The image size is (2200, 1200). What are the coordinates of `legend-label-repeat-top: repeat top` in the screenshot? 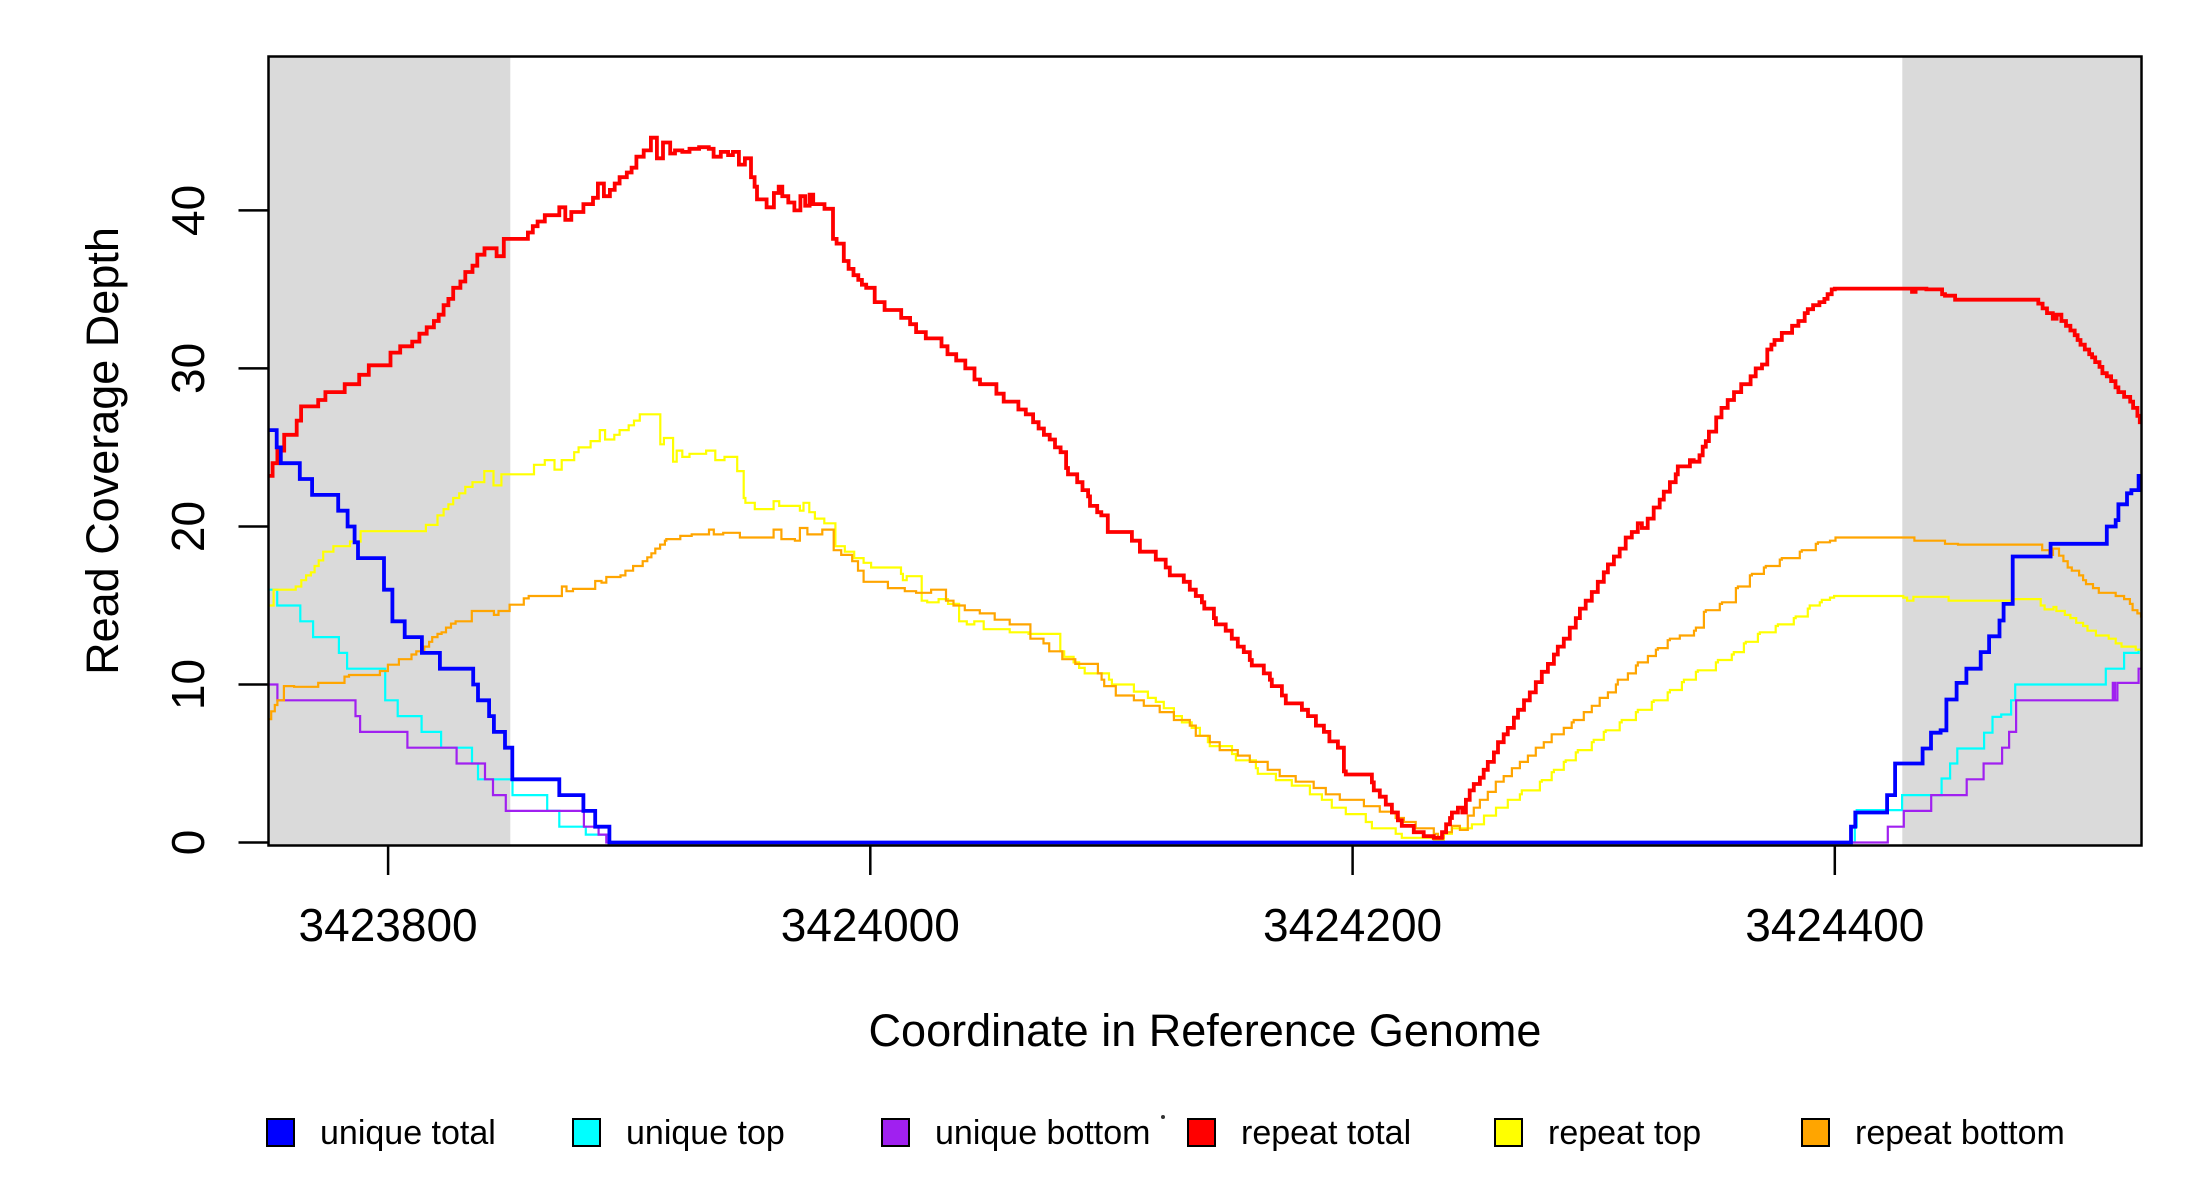 It's located at (1624, 1133).